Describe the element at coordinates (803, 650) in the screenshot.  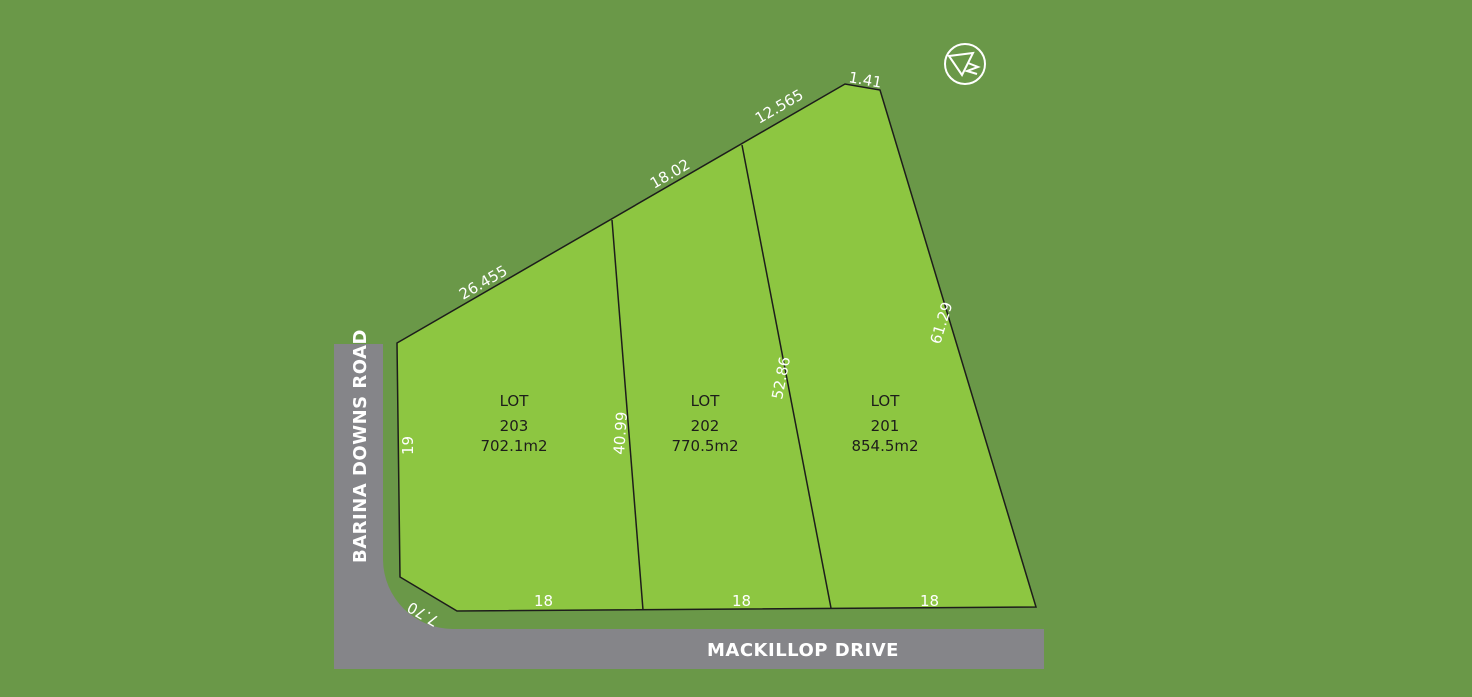
I see `road-label-mackillop: MACKILLOP DRIVE` at that location.